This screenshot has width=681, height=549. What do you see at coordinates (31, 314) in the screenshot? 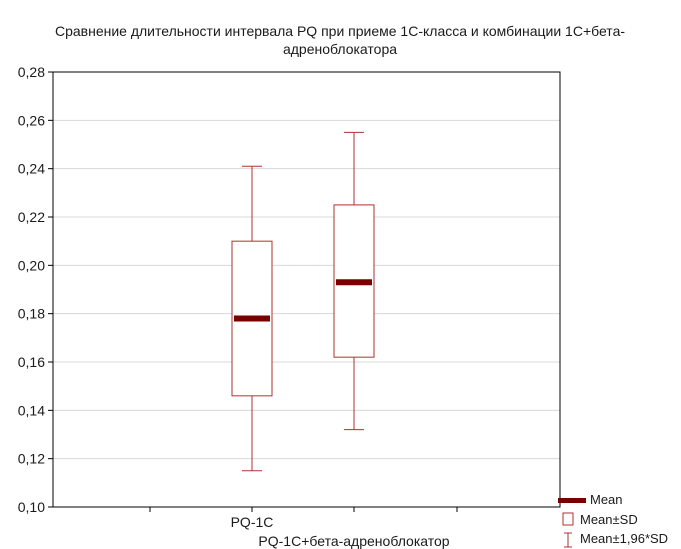
I see `y-tick-label: 0,18` at bounding box center [31, 314].